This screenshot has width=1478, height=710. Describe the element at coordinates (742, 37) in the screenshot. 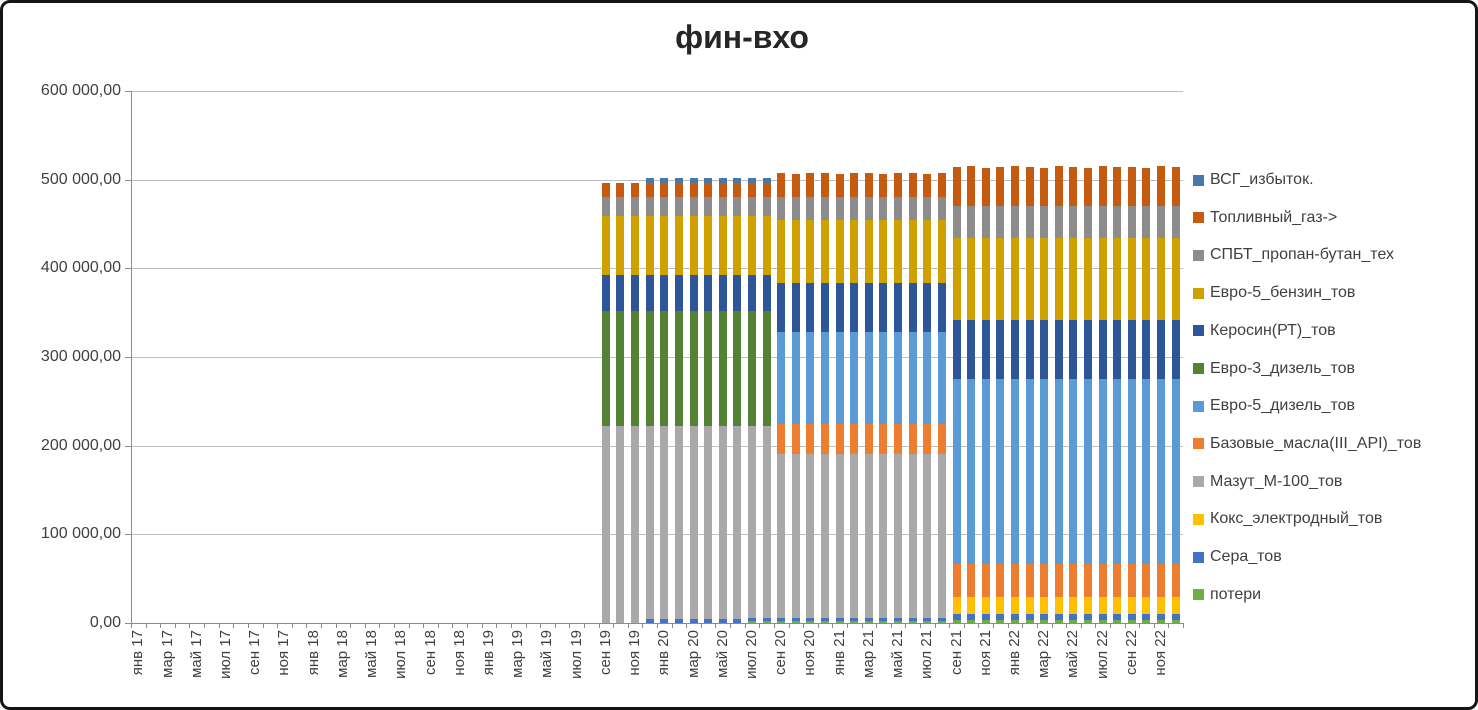

I see `chart-title: фин-вхо` at that location.